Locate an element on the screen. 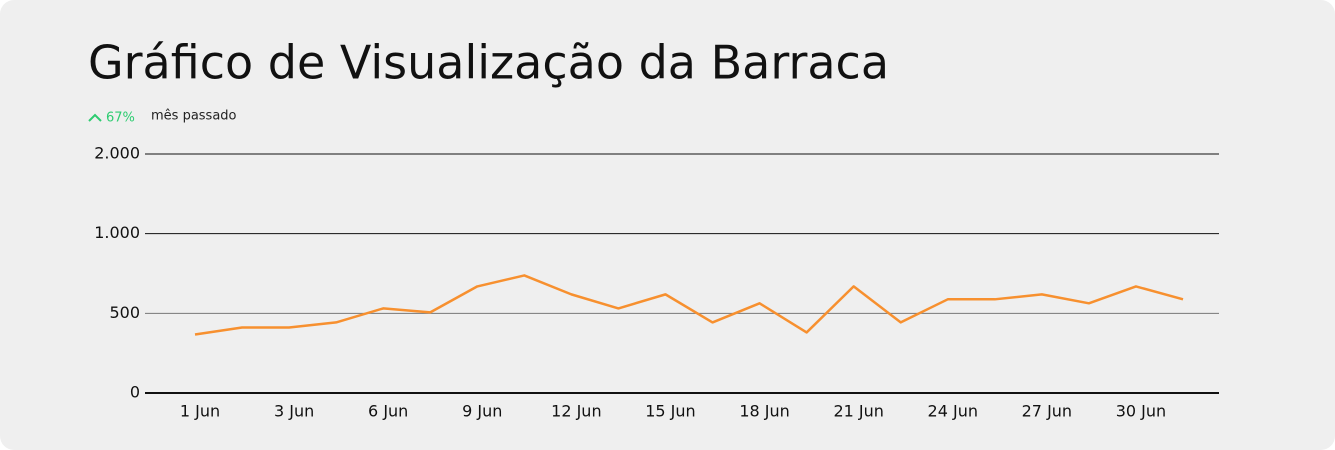 The image size is (1335, 450). x-tick-label: 1 Jun is located at coordinates (200, 411).